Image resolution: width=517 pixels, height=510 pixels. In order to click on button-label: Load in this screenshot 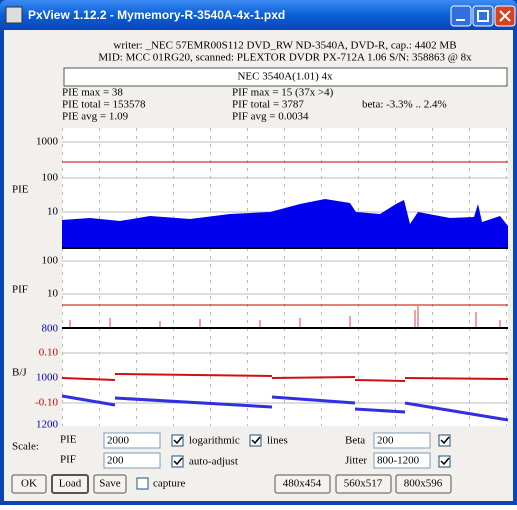, I will do `click(70, 484)`.